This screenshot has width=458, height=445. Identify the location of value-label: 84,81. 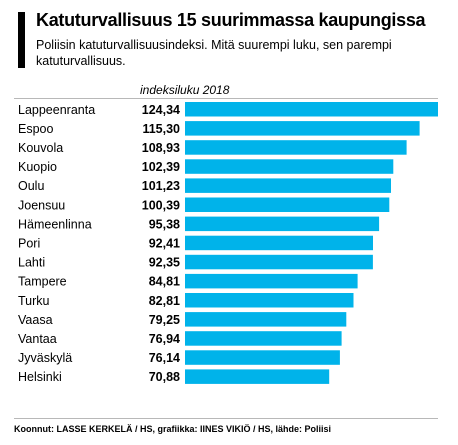
(164, 282).